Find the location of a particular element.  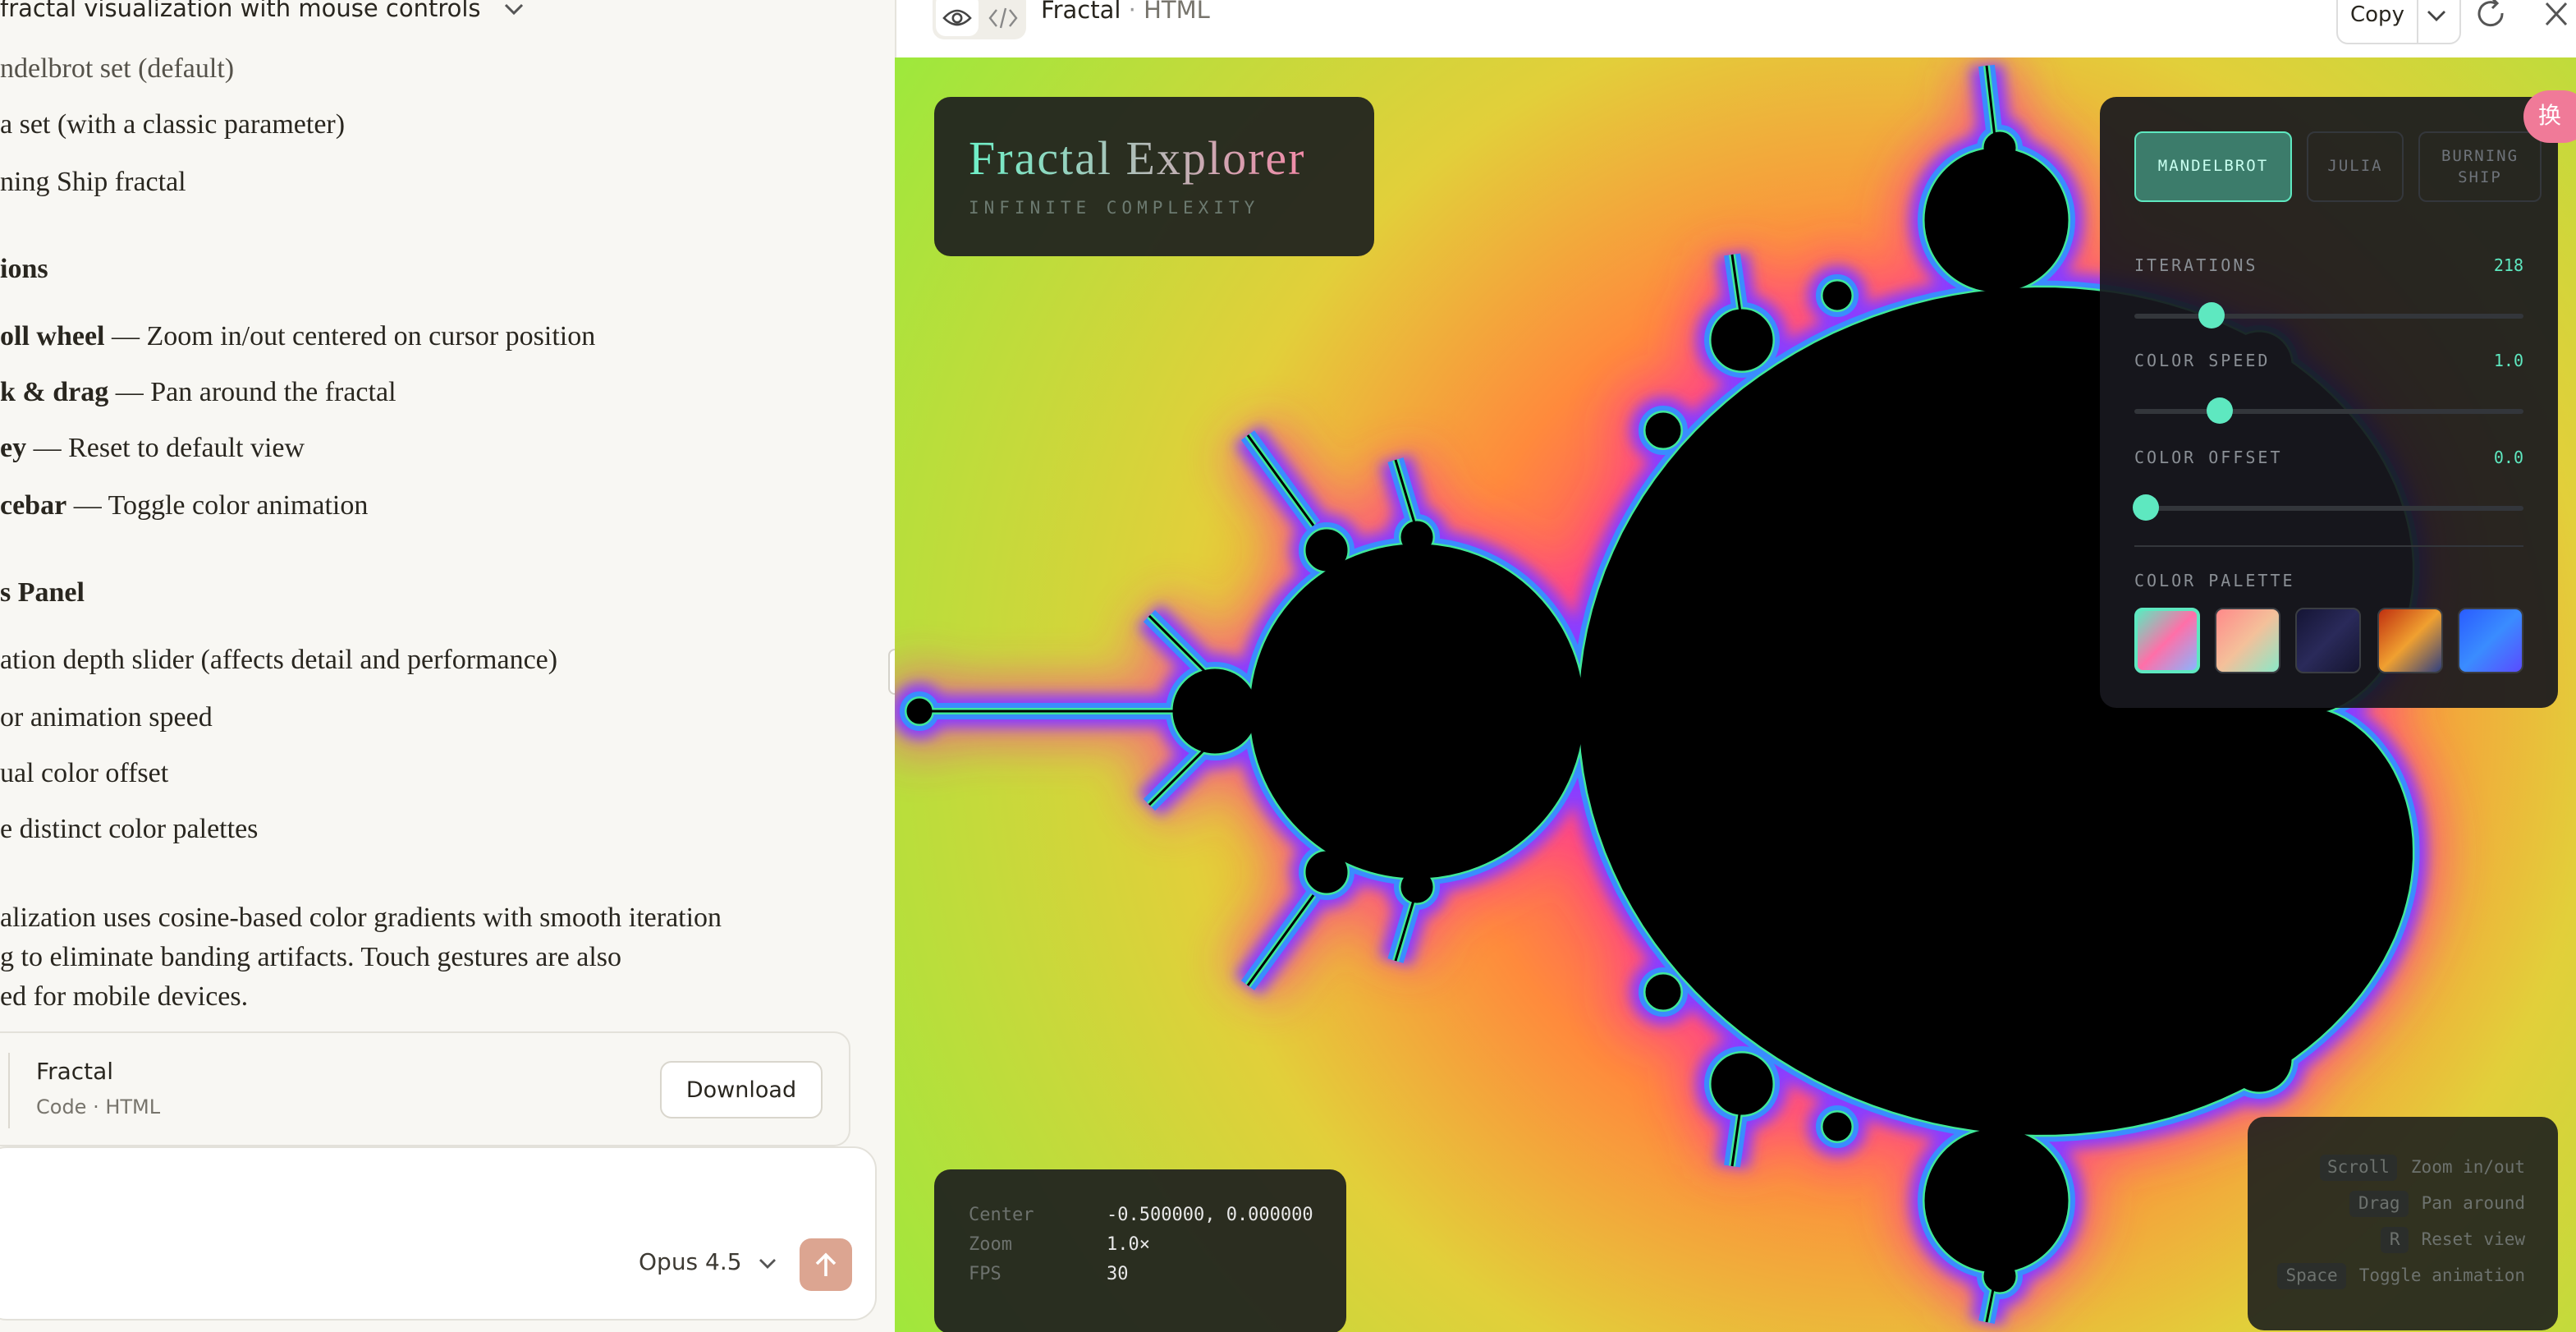

paragraph-line: ed for mobile devices. is located at coordinates (124, 996).